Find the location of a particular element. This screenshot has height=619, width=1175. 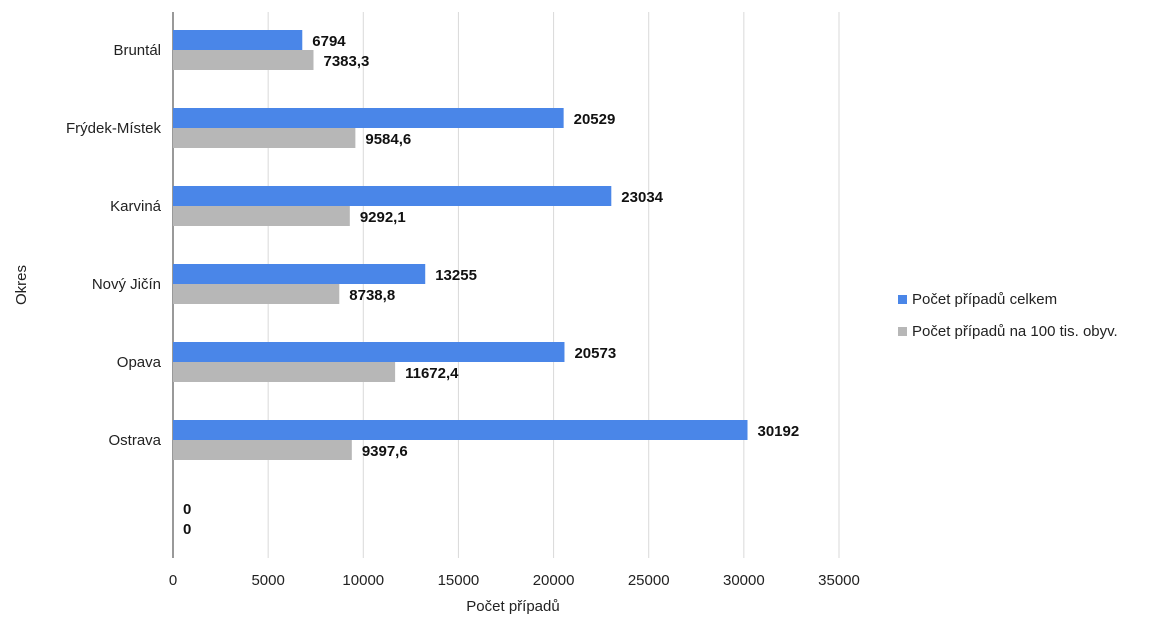

y-axis-title: Okres is located at coordinates (21, 285).